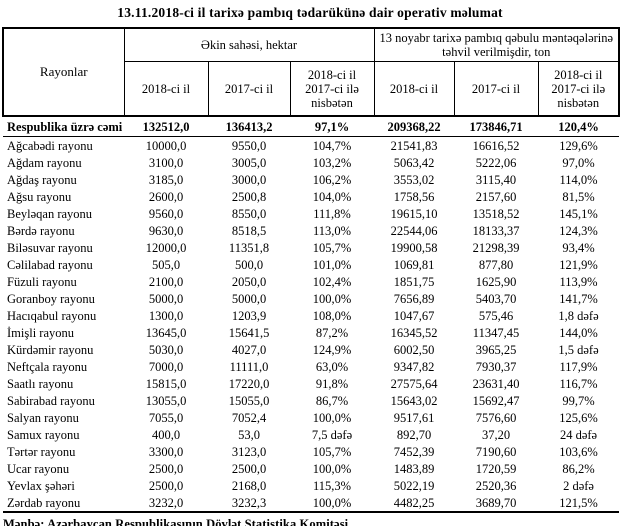 This screenshot has width=620, height=526. Describe the element at coordinates (332, 383) in the screenshot. I see `value-cell: 91,8%` at that location.